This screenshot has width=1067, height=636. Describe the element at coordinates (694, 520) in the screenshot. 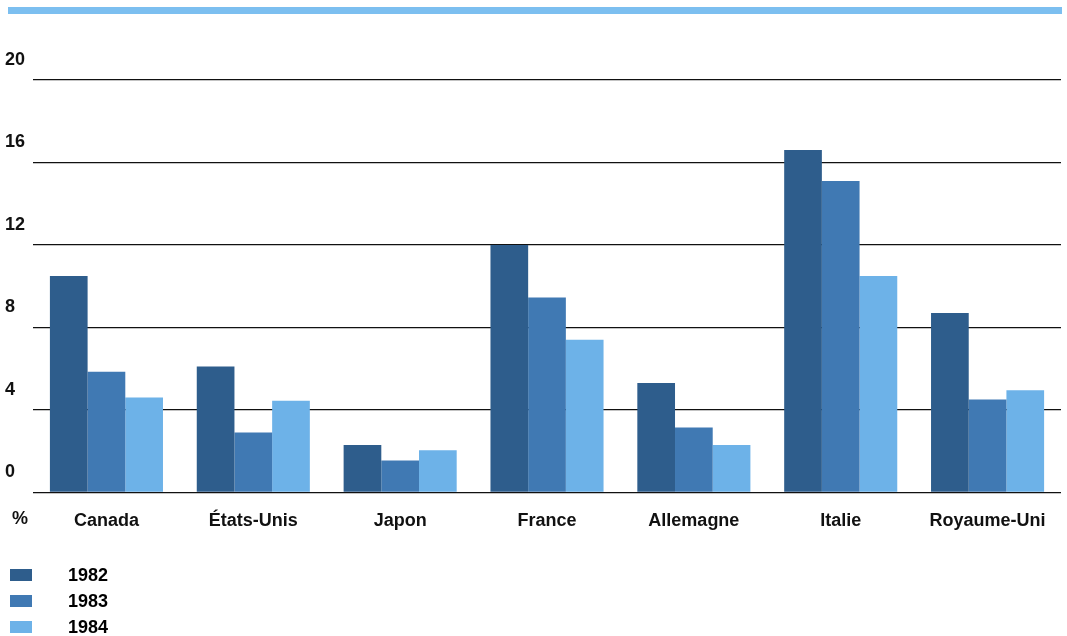

I see `x-tick-label: Allemagne` at that location.